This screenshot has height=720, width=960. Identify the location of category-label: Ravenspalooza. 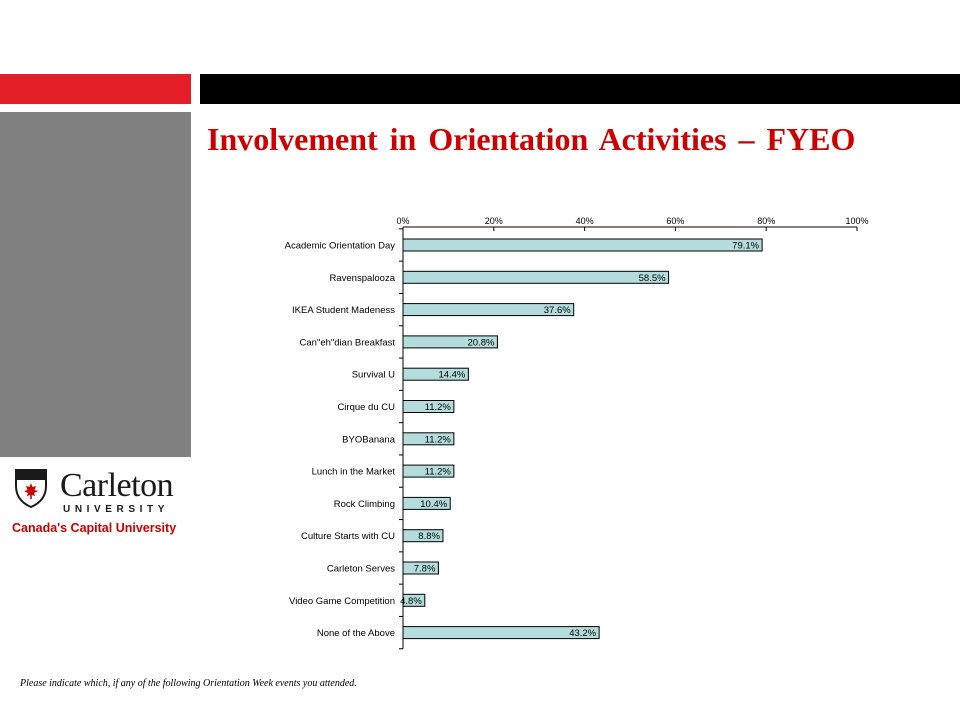
(363, 278).